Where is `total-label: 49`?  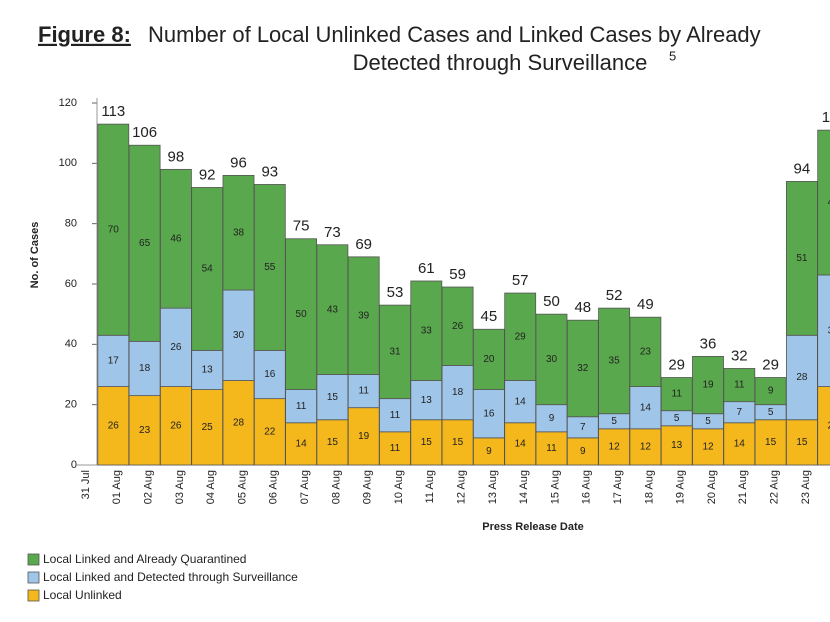
total-label: 49 is located at coordinates (645, 304).